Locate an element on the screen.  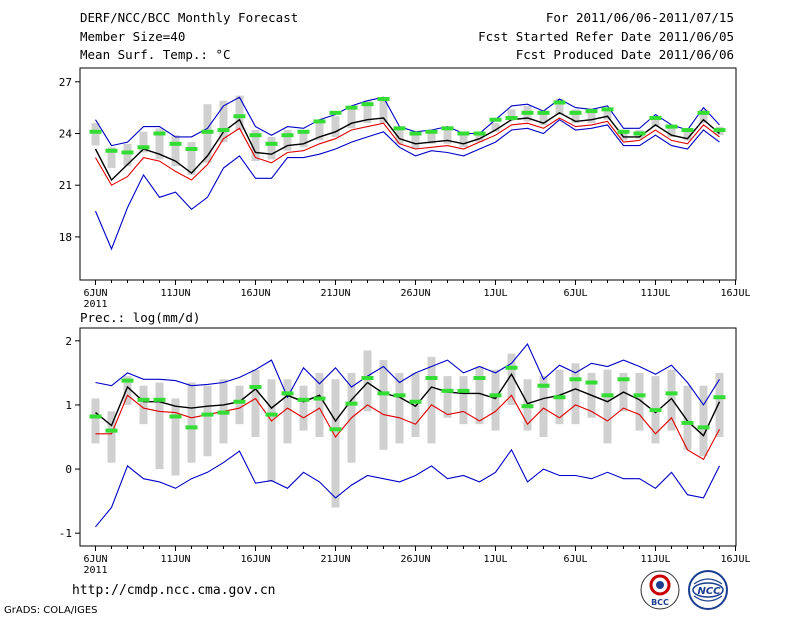
ncc-logo-text: NCC is located at coordinates (709, 591).